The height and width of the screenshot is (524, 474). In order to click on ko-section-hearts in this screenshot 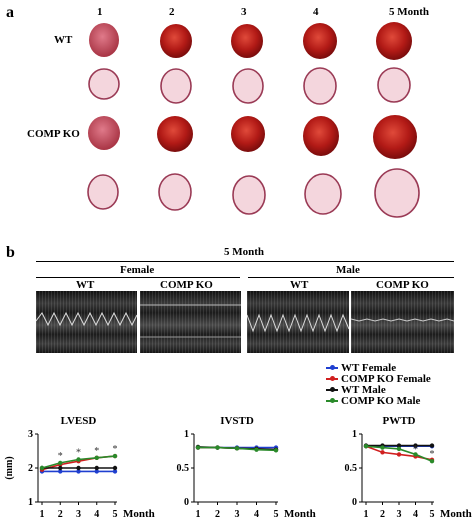, I will do `click(253, 193)`.